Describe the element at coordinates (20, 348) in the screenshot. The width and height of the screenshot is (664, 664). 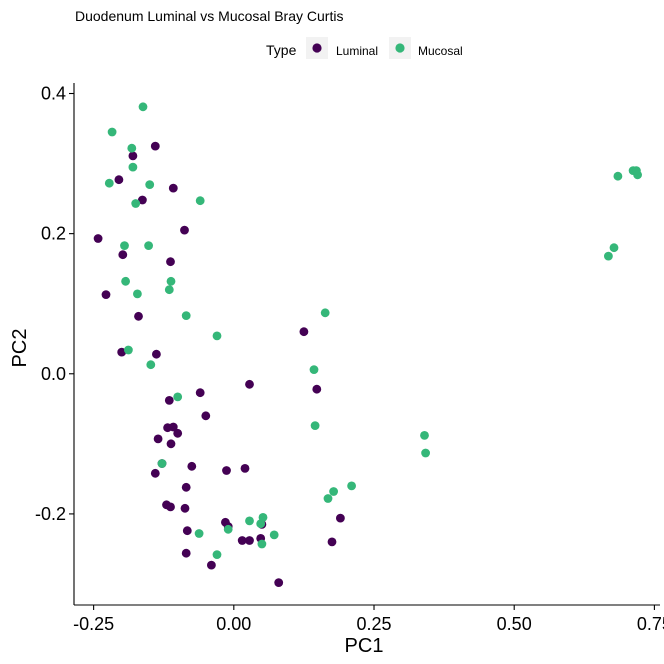
I see `y-axis-title: PC2` at that location.